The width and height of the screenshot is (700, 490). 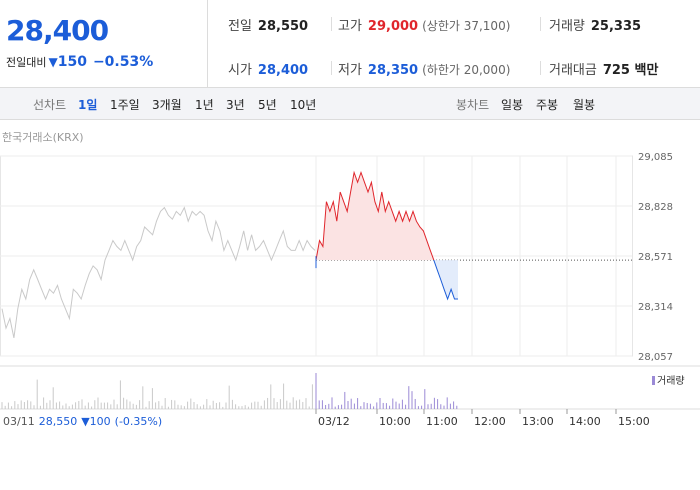 I want to click on volume-legend: 거래량, so click(x=668, y=379).